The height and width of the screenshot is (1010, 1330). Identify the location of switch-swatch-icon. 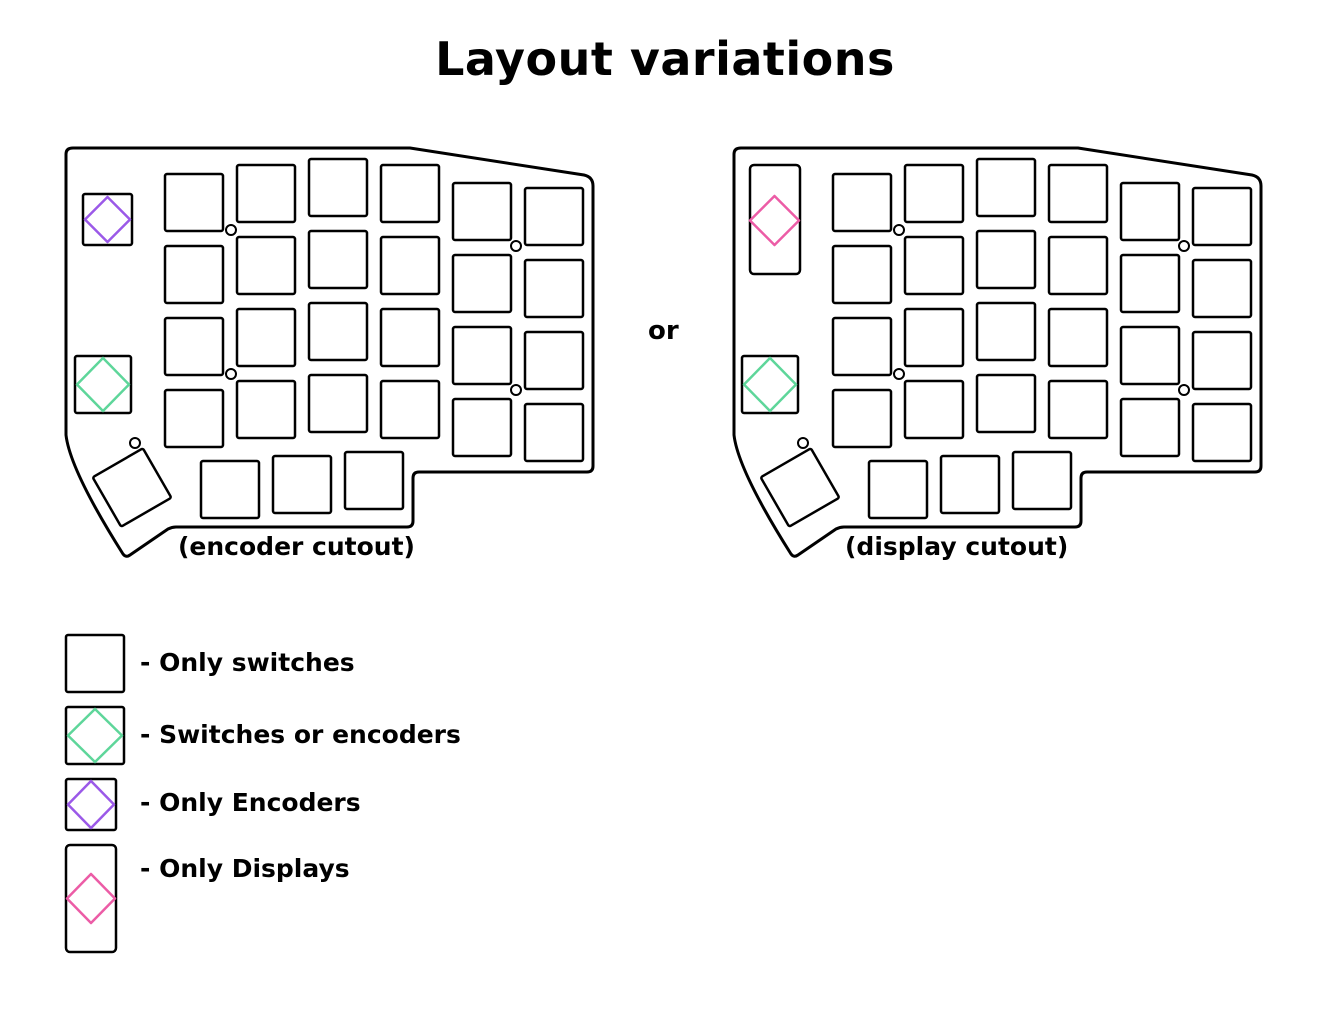
(95, 663).